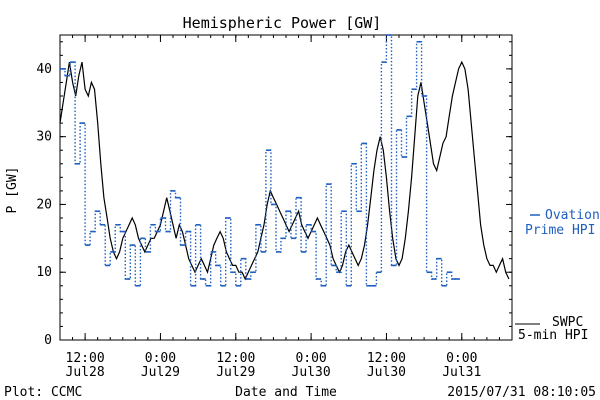 This screenshot has width=600, height=400. I want to click on y-tick-label: 30, so click(44, 137).